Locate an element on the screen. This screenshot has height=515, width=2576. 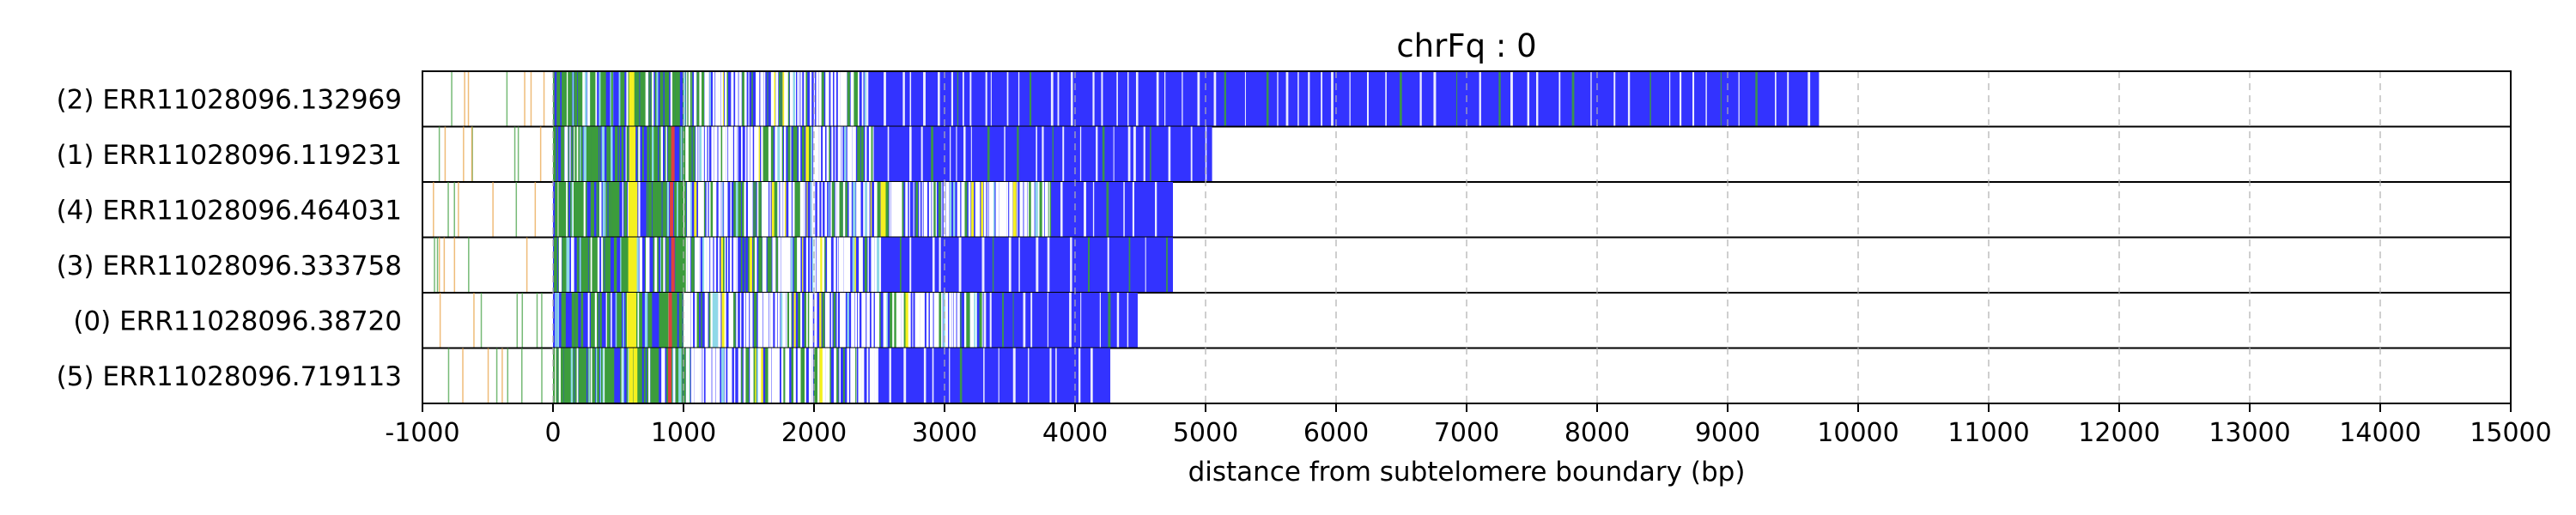
x-tick-label: 7000 is located at coordinates (1466, 433).